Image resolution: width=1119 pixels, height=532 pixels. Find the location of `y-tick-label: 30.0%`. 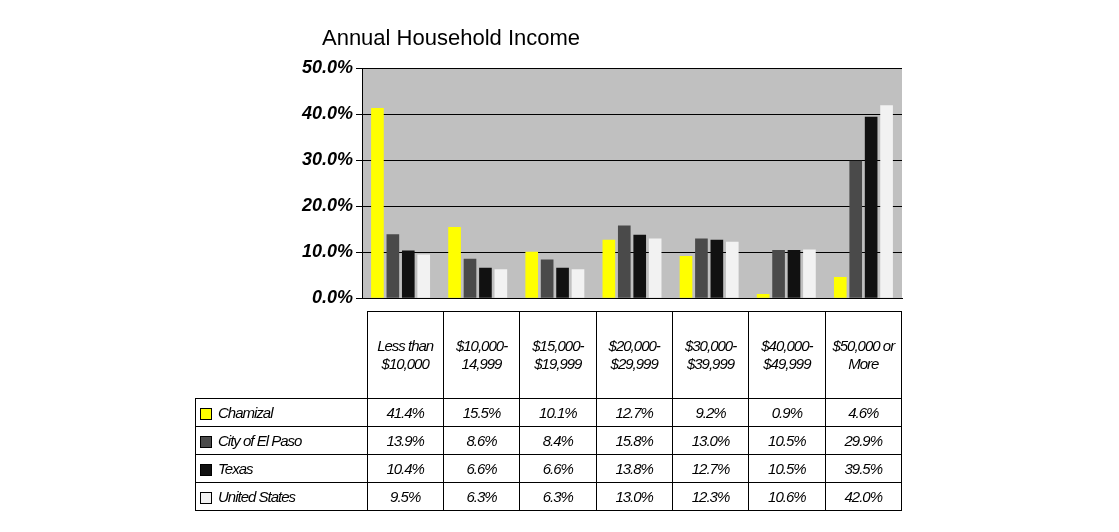

y-tick-label: 30.0% is located at coordinates (327, 159).